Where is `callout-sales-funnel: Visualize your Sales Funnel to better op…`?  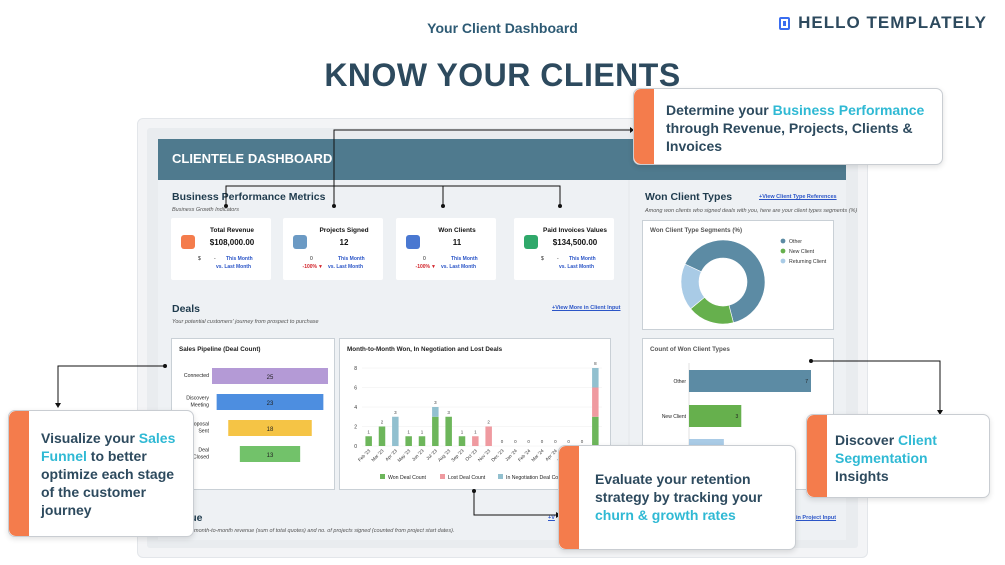
callout-sales-funnel: Visualize your Sales Funnel to better op… is located at coordinates (101, 473).